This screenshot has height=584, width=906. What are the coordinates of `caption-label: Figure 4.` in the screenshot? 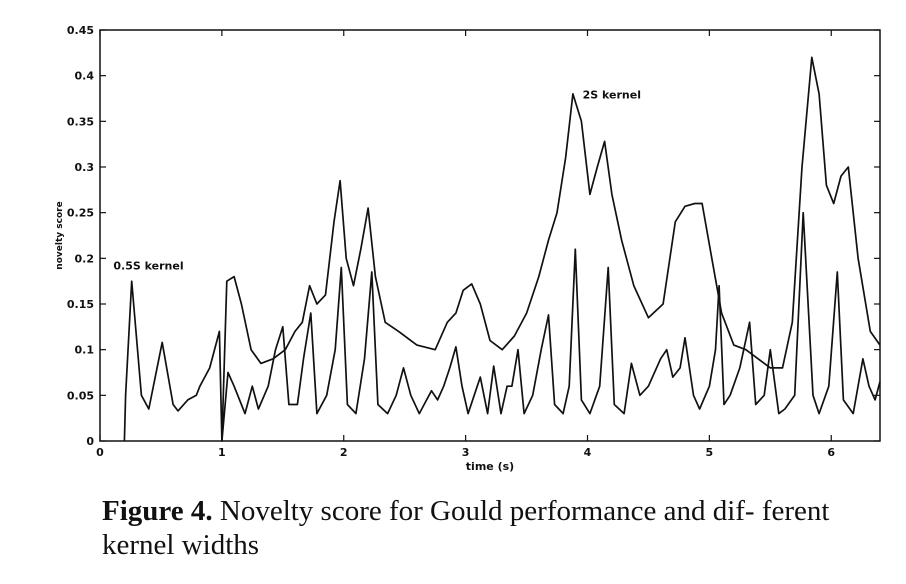 It's located at (157, 511).